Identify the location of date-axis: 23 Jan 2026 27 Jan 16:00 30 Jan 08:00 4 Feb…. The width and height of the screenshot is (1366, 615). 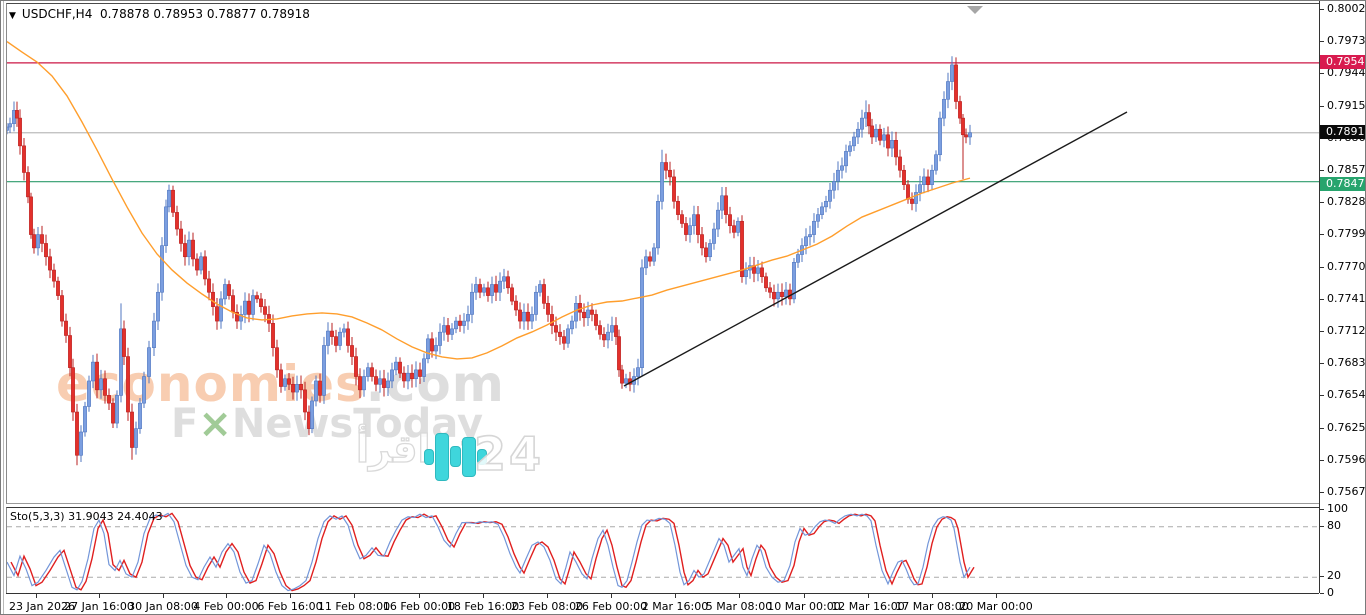
(662, 603).